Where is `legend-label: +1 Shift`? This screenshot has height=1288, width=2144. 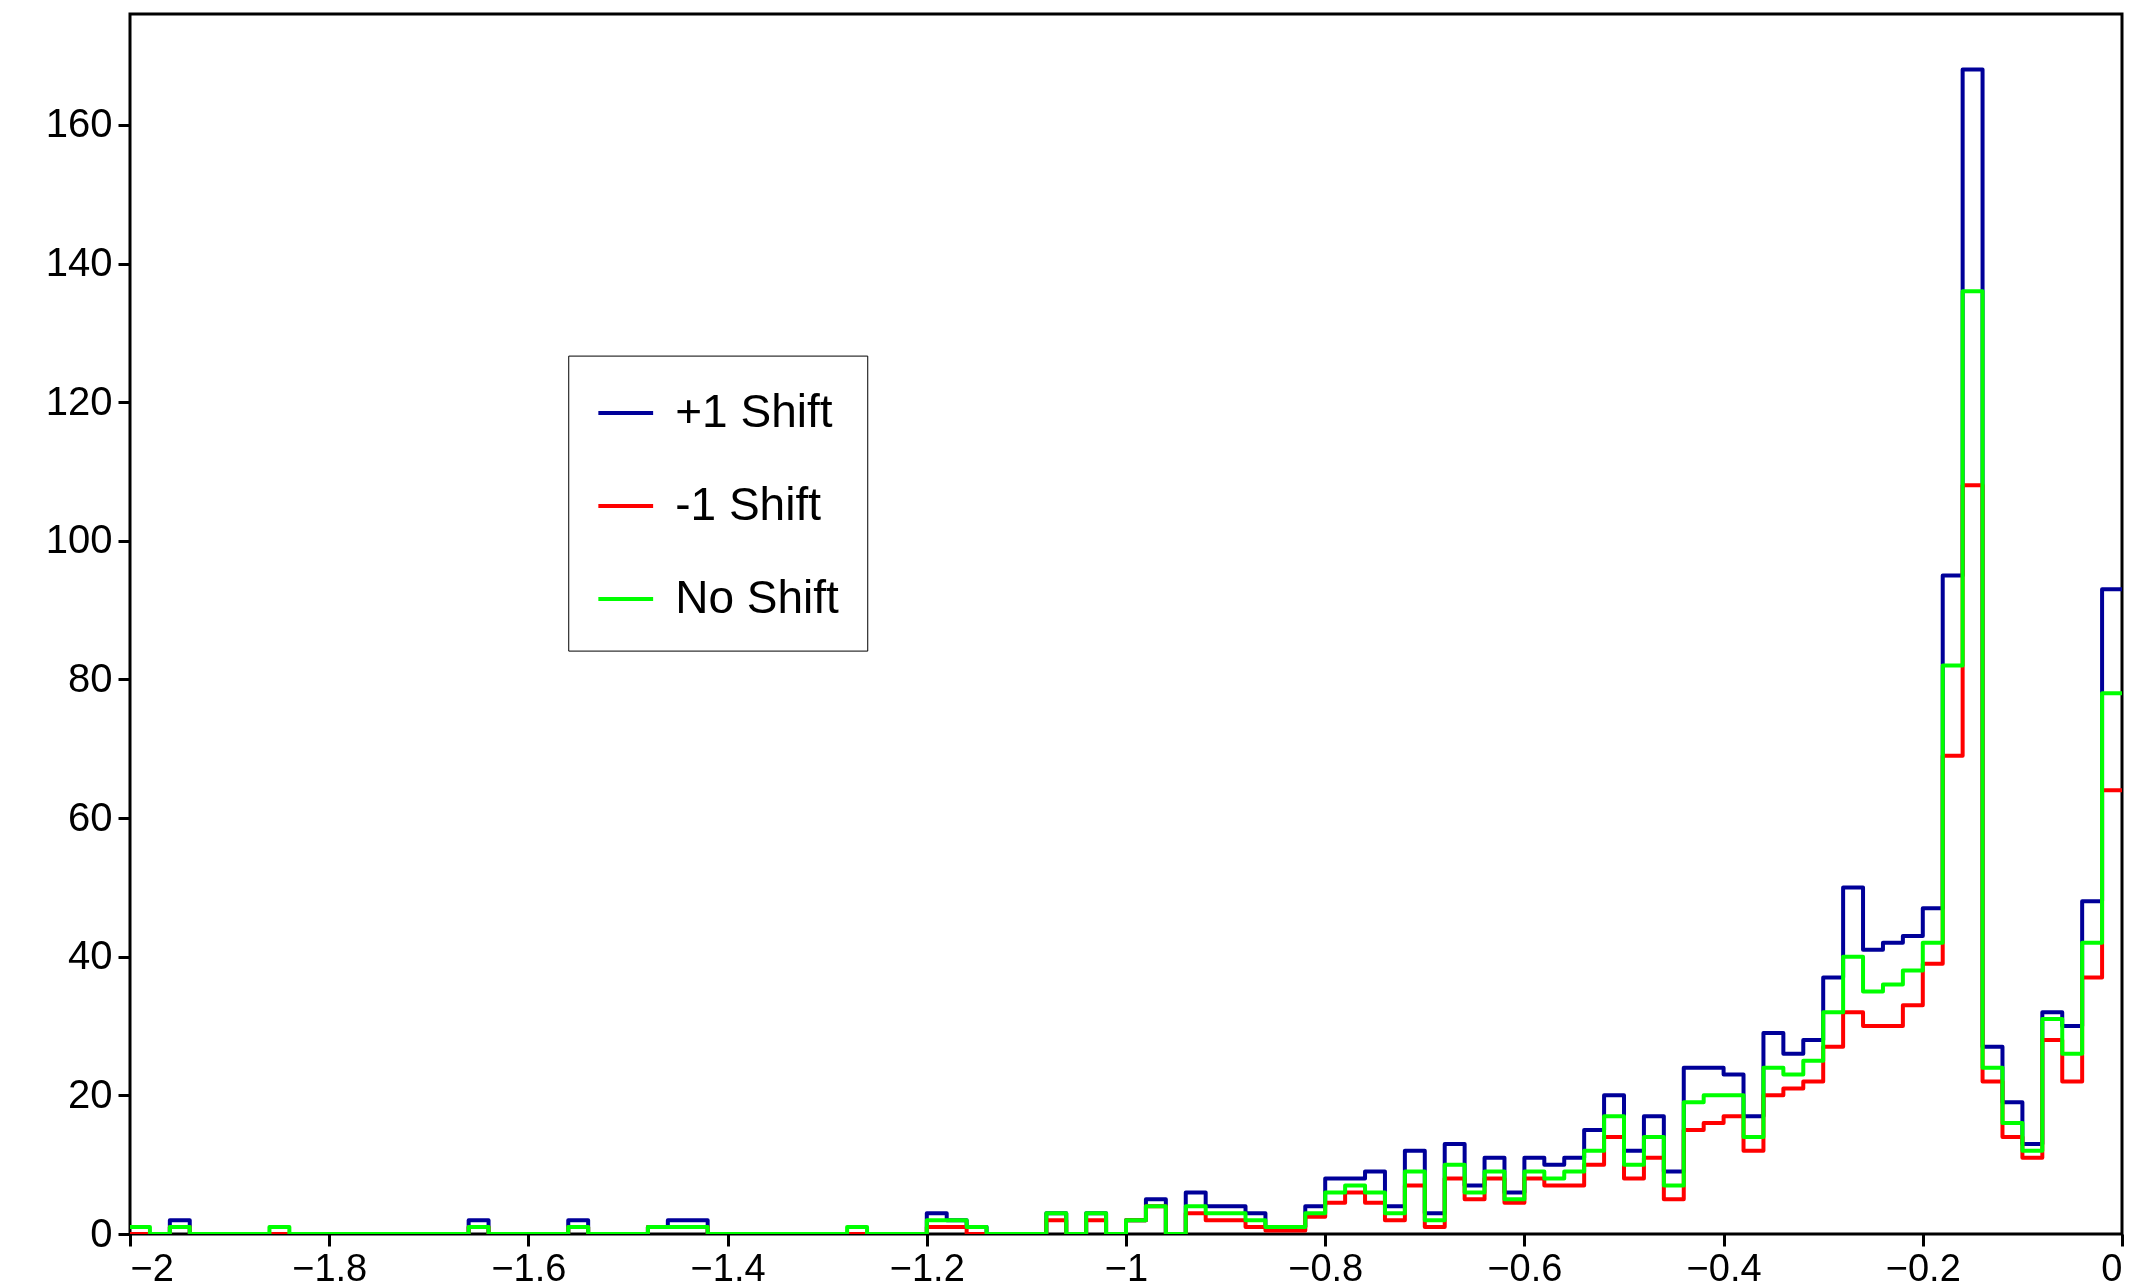 legend-label: +1 Shift is located at coordinates (754, 411).